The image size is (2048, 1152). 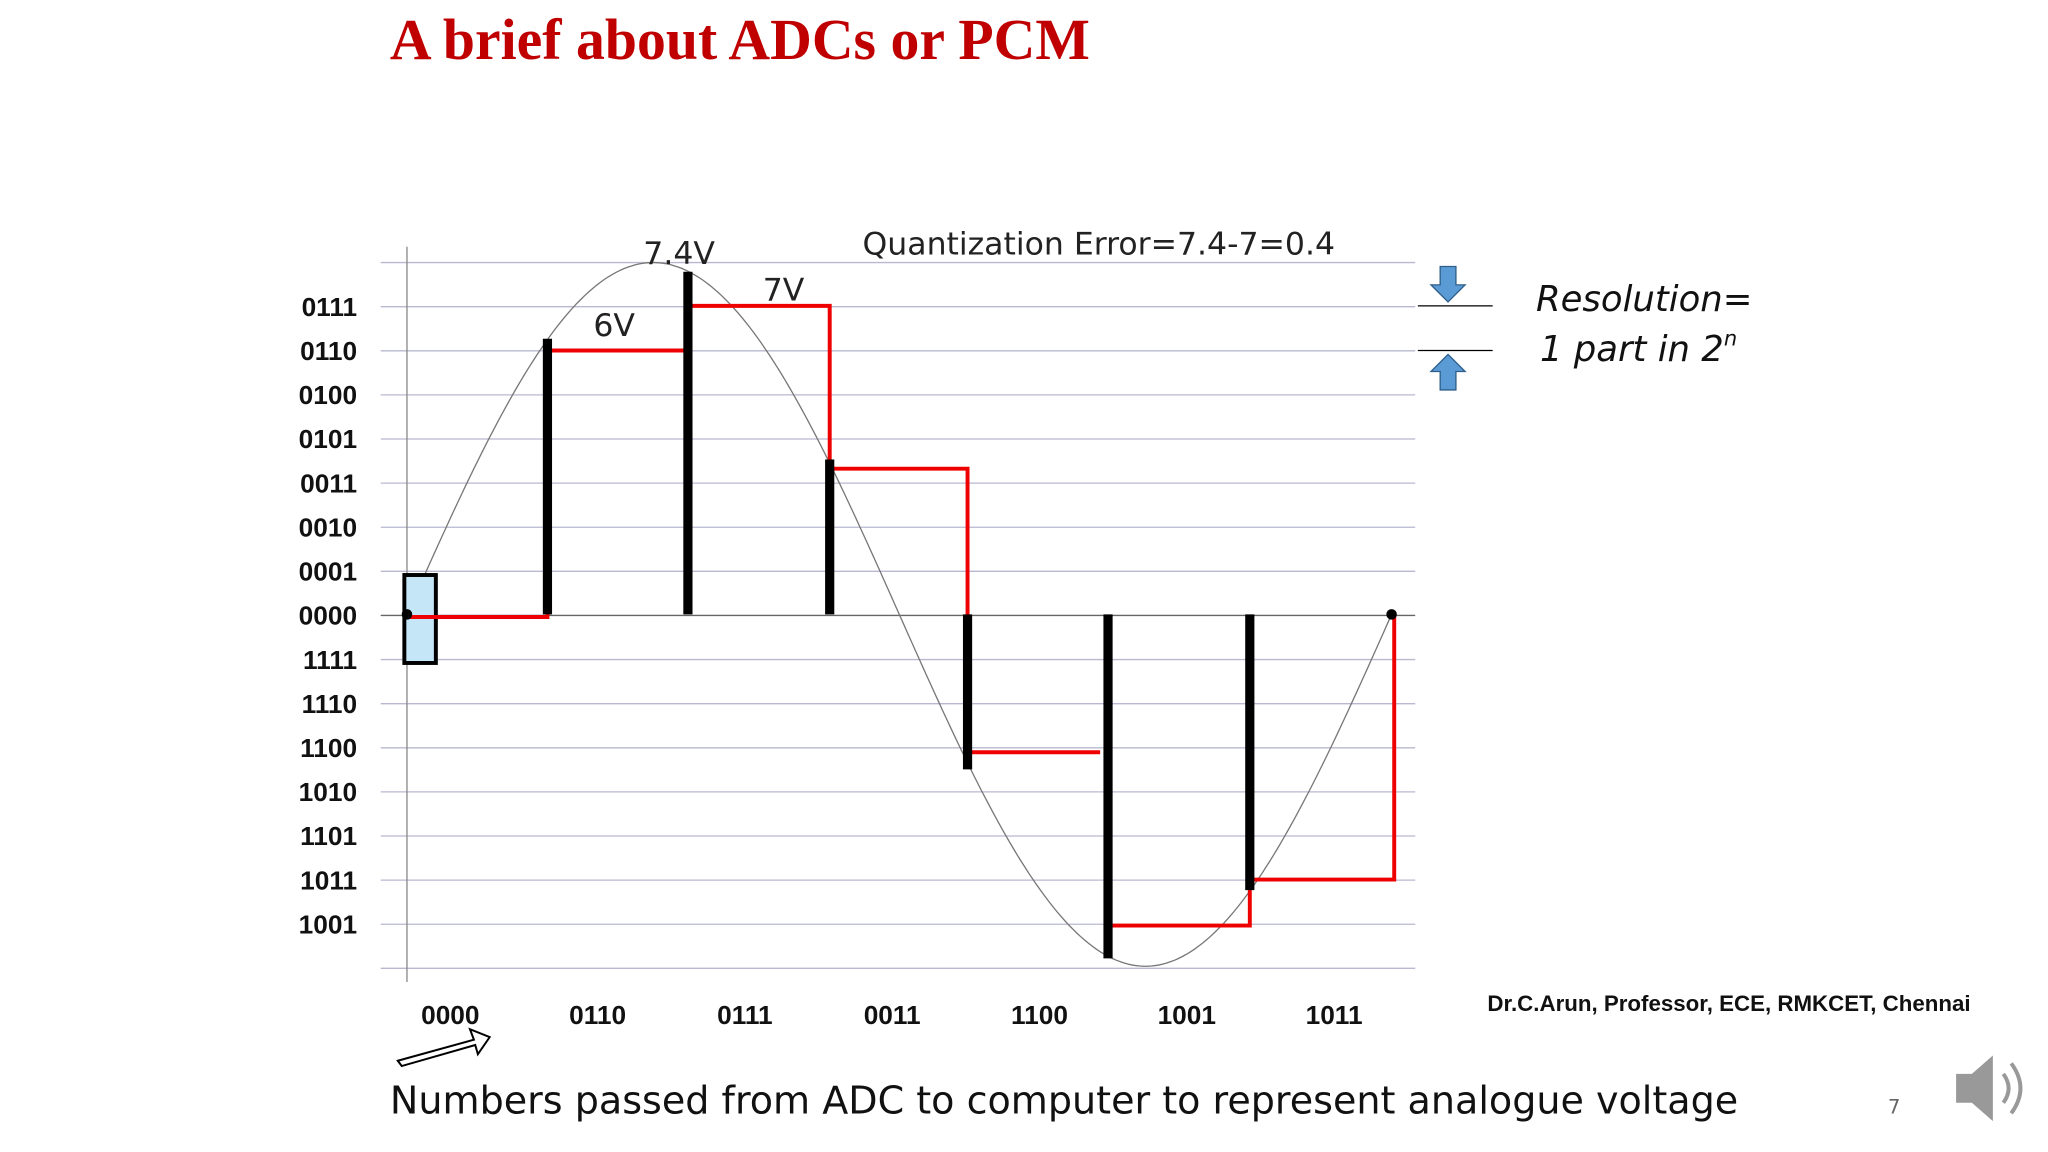 What do you see at coordinates (1334, 1015) in the screenshot?
I see `x-label: 1011` at bounding box center [1334, 1015].